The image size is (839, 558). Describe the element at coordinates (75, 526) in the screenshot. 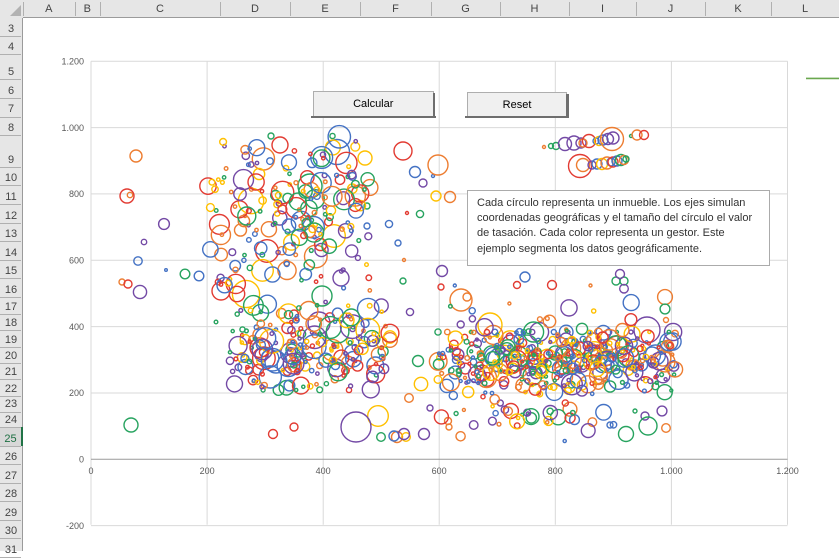

I see `svg-text: -200` at that location.